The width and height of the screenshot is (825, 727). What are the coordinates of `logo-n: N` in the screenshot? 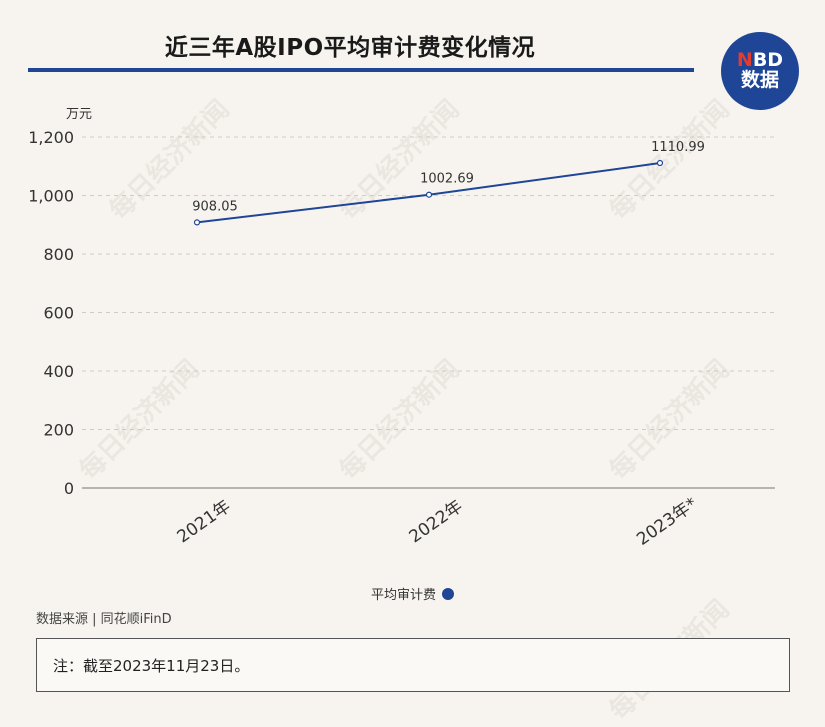 It's located at (744, 60).